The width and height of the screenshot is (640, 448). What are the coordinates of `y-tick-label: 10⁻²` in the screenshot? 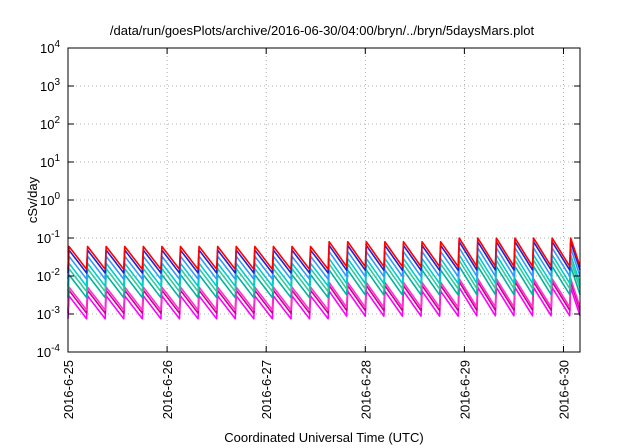 It's located at (49, 275).